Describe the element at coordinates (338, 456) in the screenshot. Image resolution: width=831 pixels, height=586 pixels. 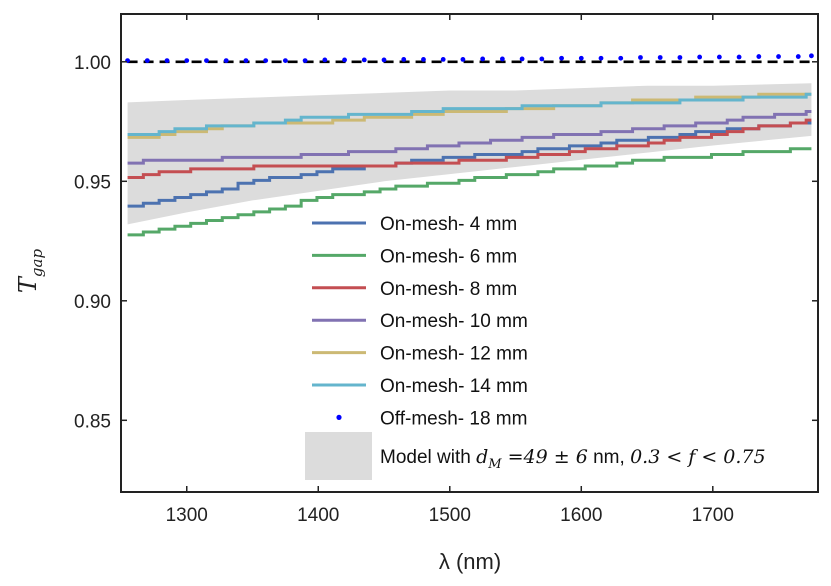
I see `legend-patch-model` at that location.